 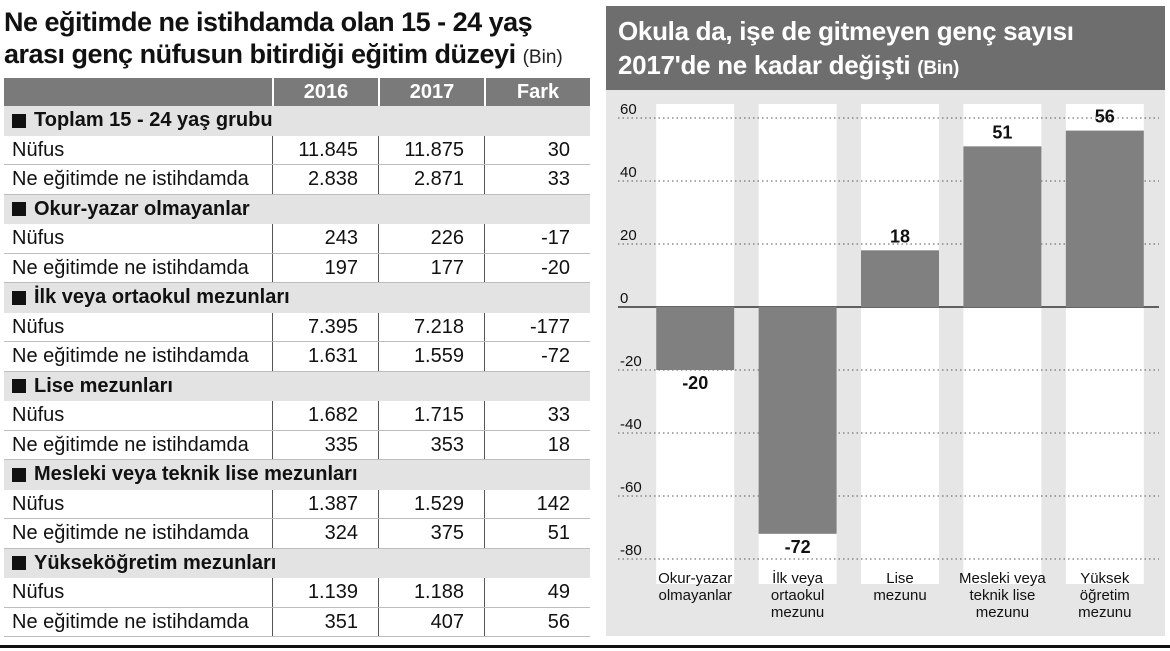 What do you see at coordinates (1105, 578) in the screenshot?
I see `x-category-label-line: Yüksek` at bounding box center [1105, 578].